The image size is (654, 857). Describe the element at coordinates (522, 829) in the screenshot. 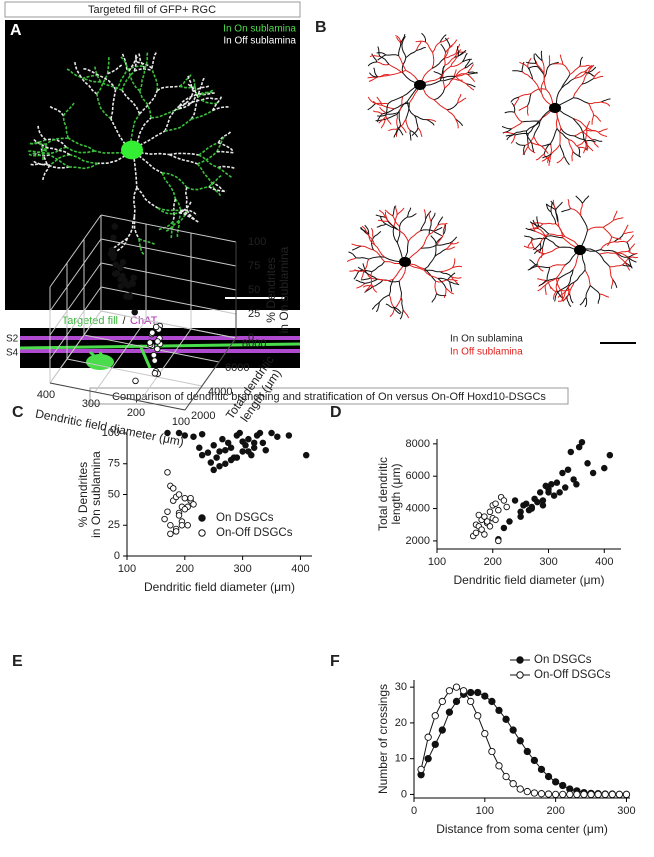

I see `x-axis-label: Distance from soma center (μm)` at that location.